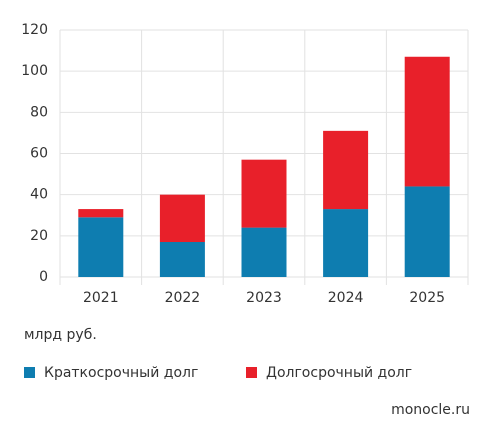  Describe the element at coordinates (346, 298) in the screenshot. I see `x-tick-label: 2024` at that location.